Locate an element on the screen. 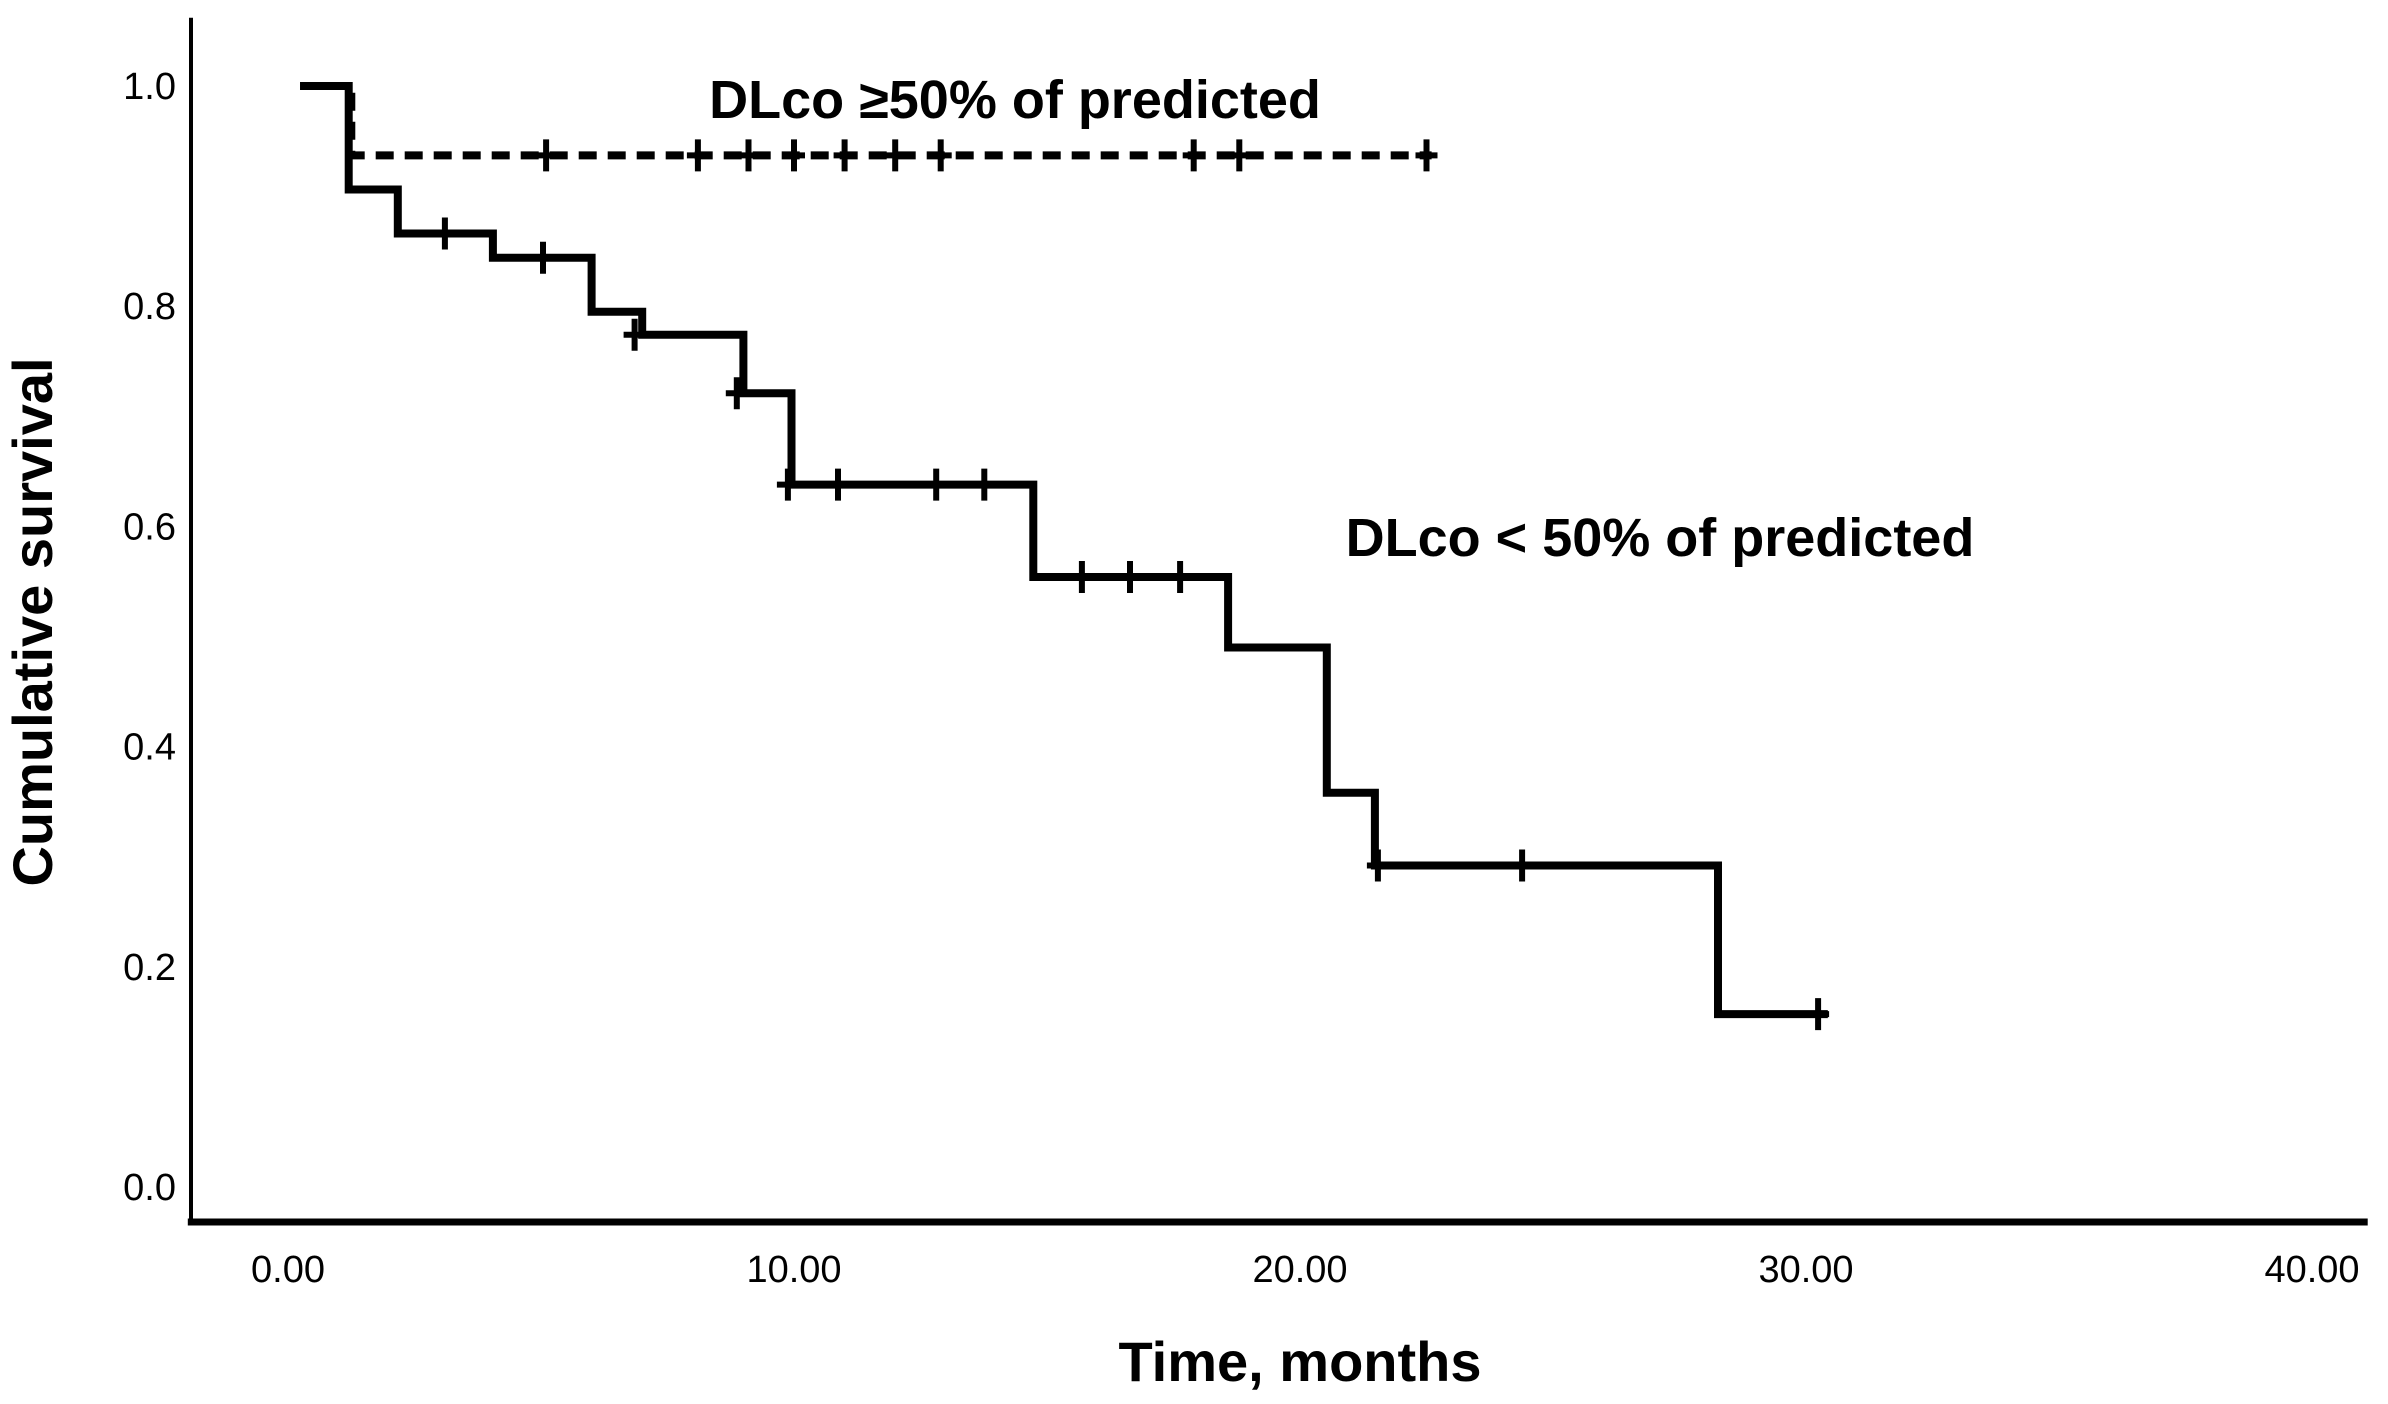 This screenshot has height=1404, width=2388. x-tick-label: 10.00 is located at coordinates (793, 1270).